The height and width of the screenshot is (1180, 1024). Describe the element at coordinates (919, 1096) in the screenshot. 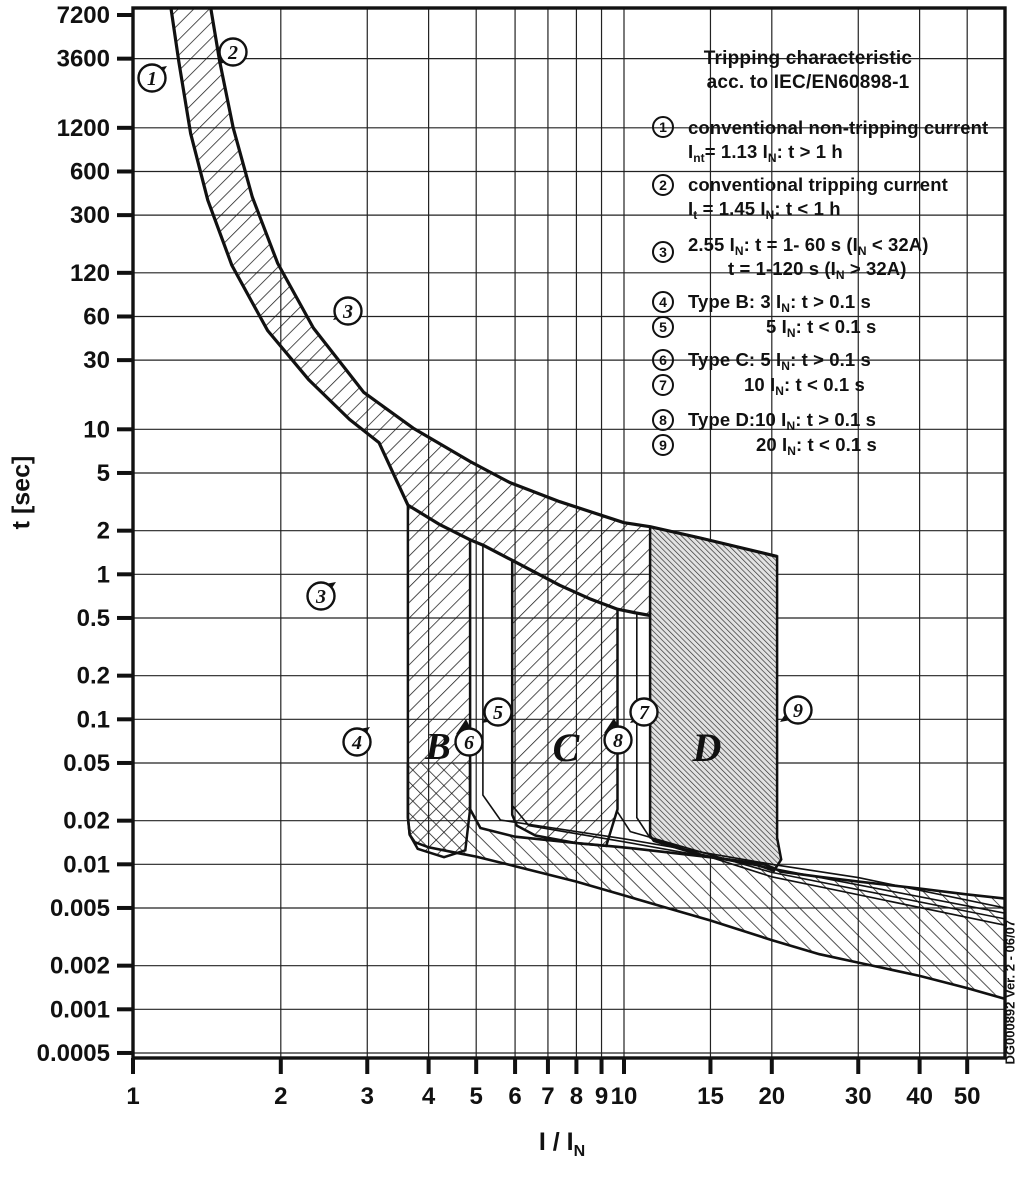

I see `x-tick-label: 40` at that location.